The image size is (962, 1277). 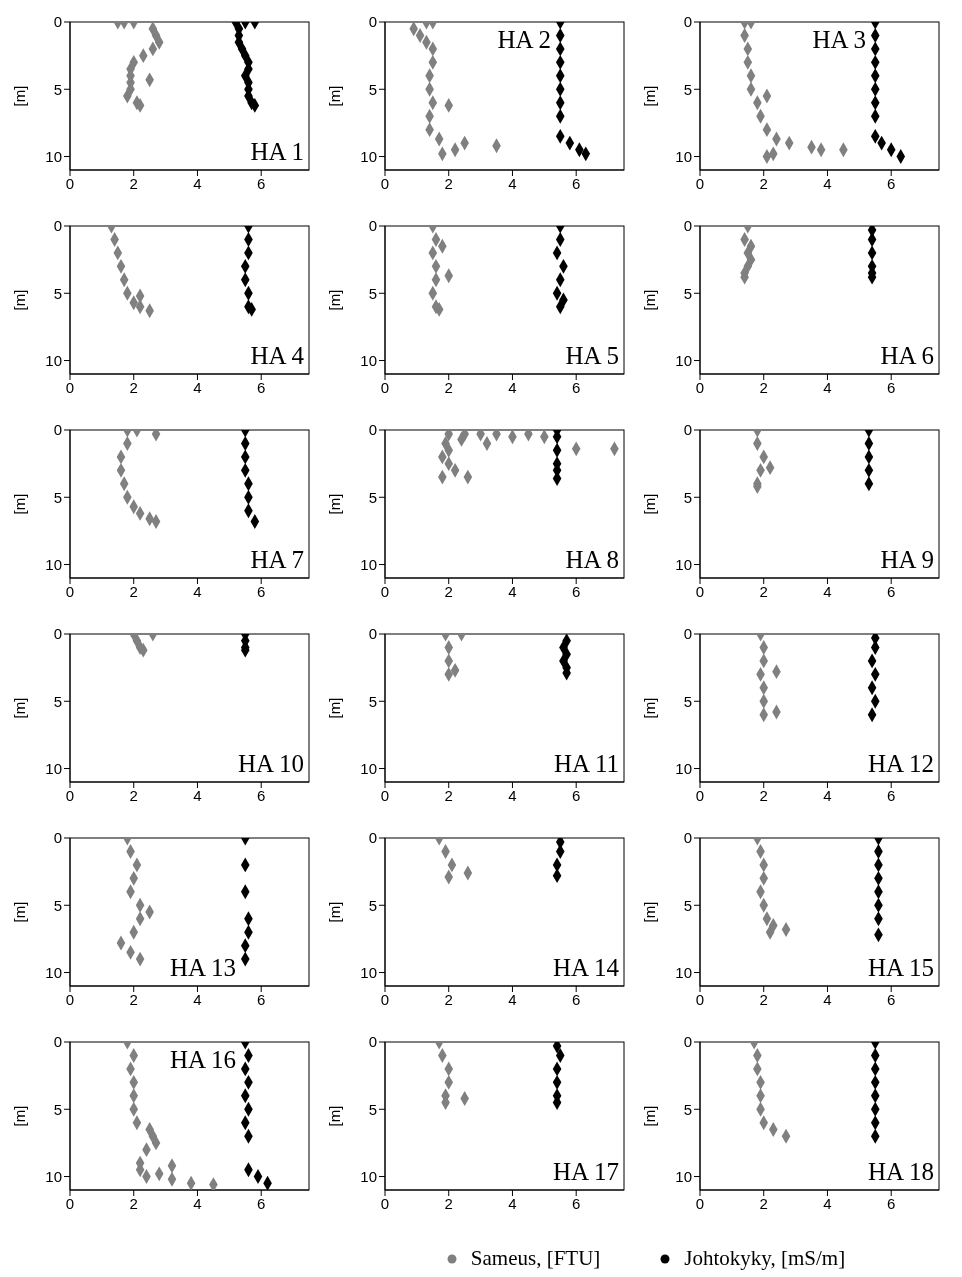 I want to click on annotation: HA 4, so click(x=276, y=356).